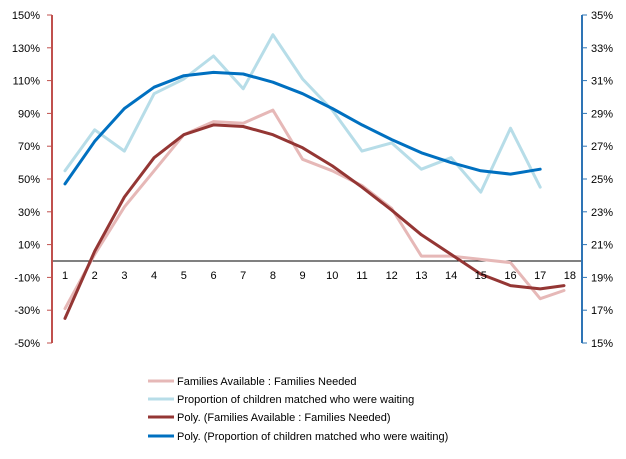 This screenshot has width=626, height=459. I want to click on x-tick-label: 15, so click(481, 276).